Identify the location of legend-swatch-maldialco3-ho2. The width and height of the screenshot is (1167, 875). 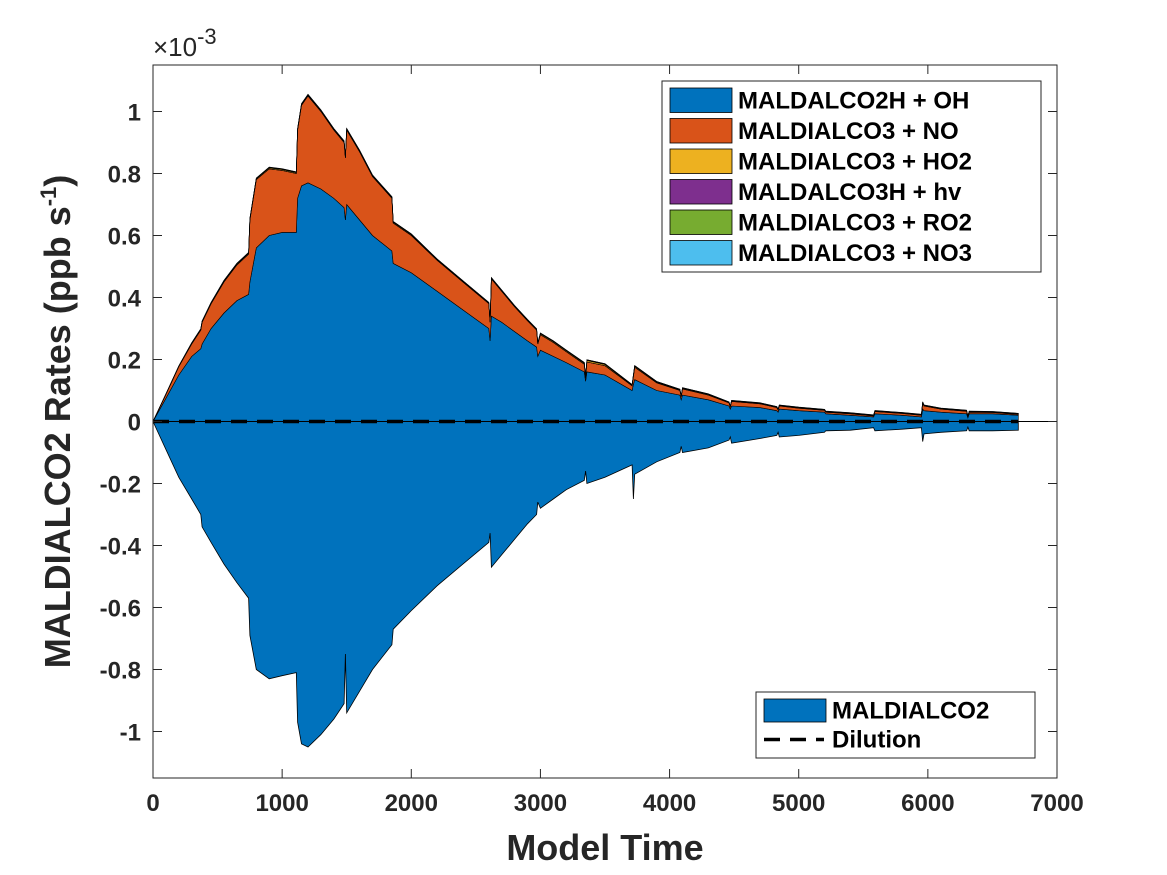
(701, 161).